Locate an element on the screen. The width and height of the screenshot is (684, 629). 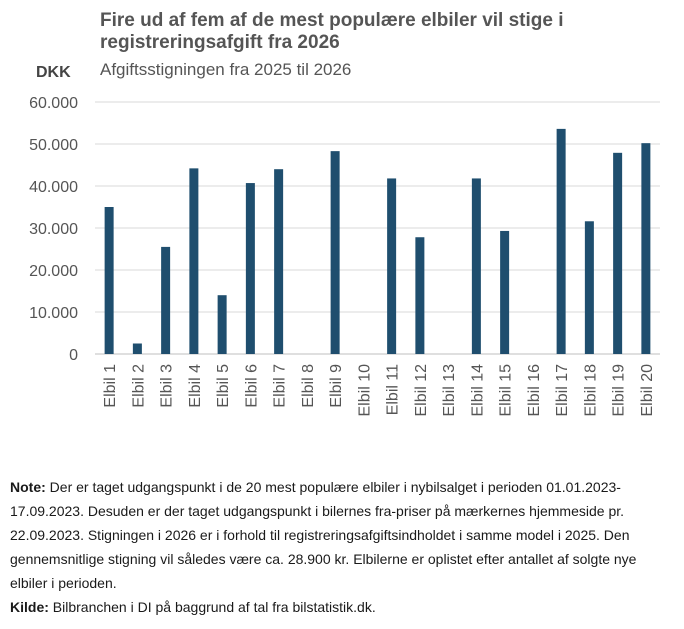
x-tick-label: Elbil 8 is located at coordinates (308, 386).